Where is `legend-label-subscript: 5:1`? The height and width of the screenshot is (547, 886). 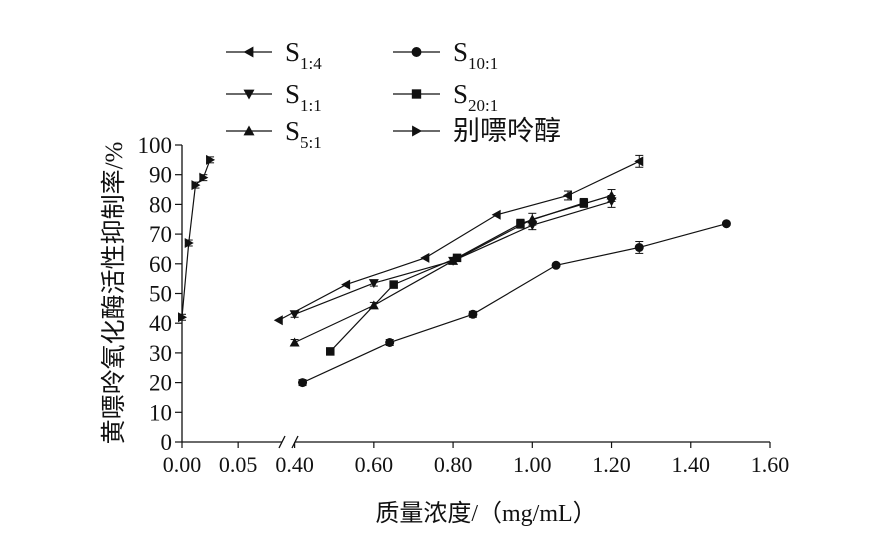 legend-label-subscript: 5:1 is located at coordinates (311, 142).